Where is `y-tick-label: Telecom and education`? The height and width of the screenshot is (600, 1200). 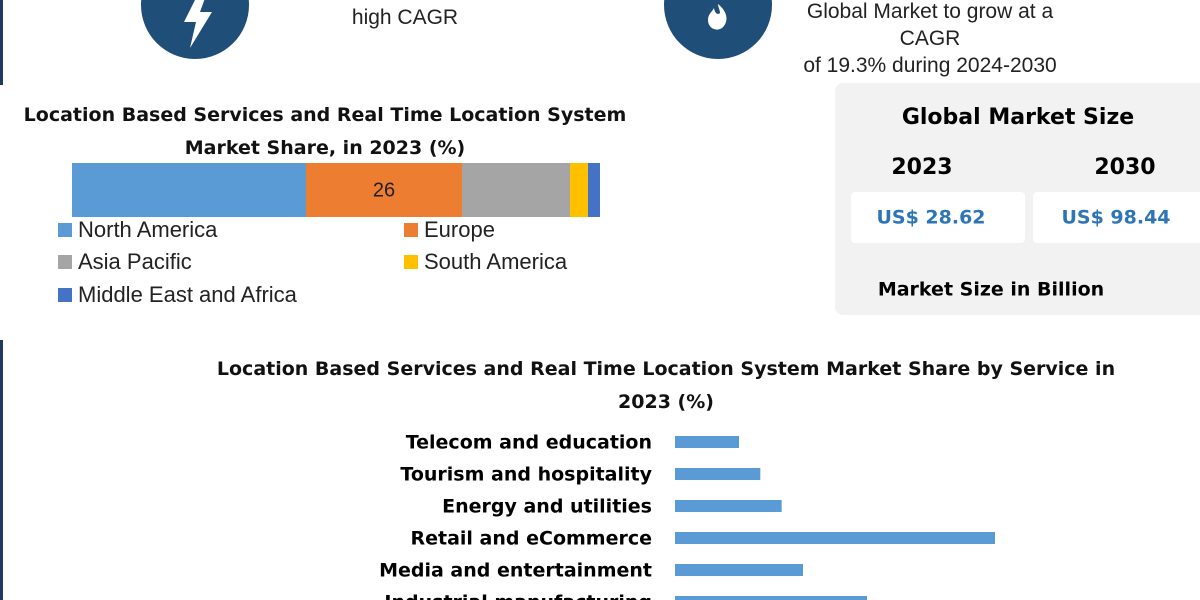 y-tick-label: Telecom and education is located at coordinates (529, 443).